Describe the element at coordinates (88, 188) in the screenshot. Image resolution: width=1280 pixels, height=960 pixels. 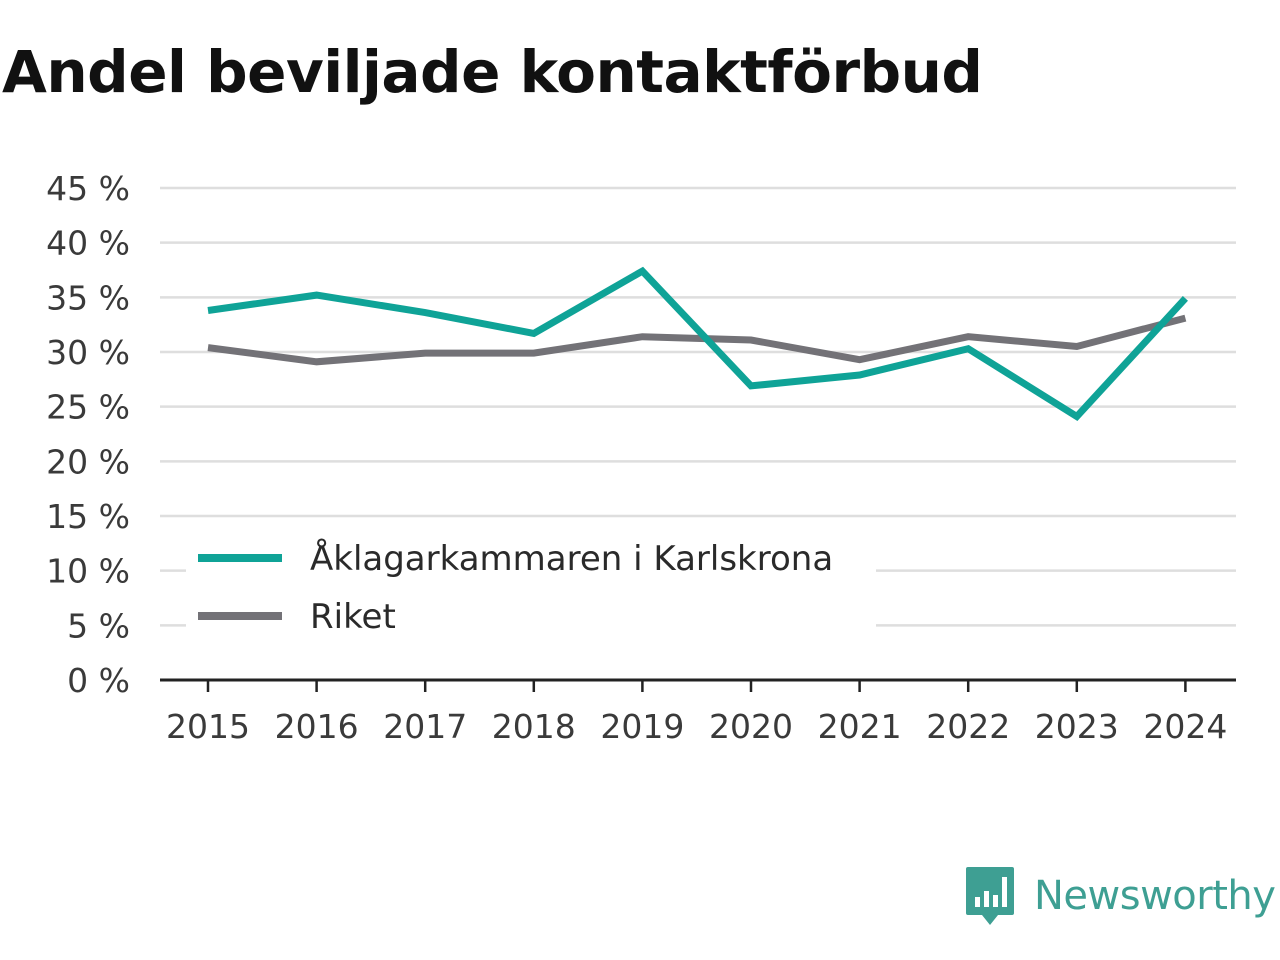
I see `y-tick-label: 45 %` at that location.